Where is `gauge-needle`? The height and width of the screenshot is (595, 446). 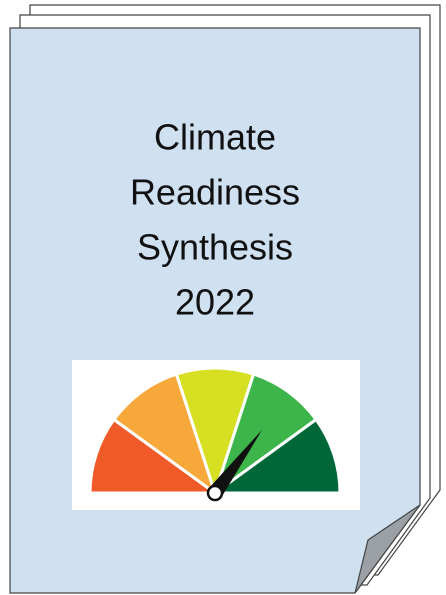 gauge-needle is located at coordinates (235, 464).